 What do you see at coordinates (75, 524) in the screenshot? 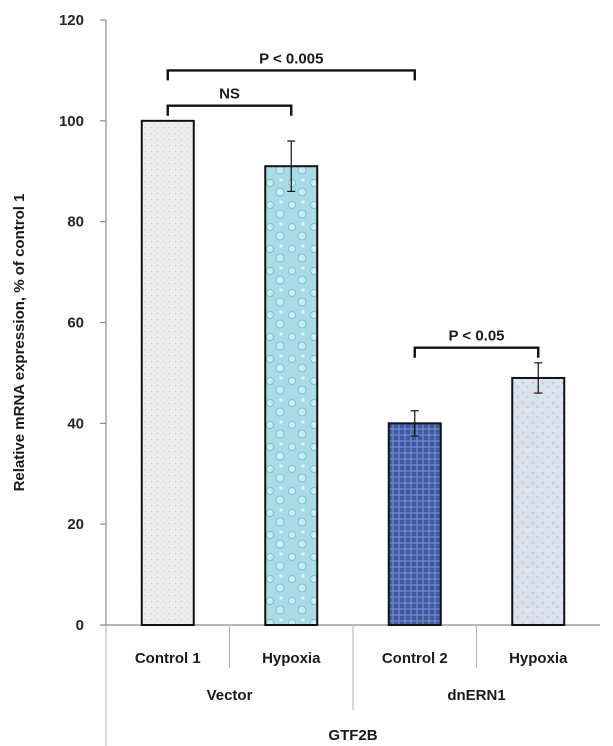
I see `y-tick-label: 20` at bounding box center [75, 524].